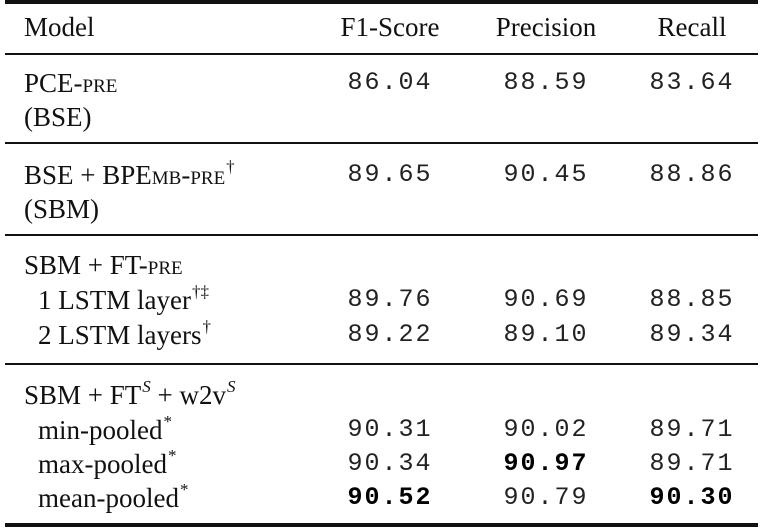 Image resolution: width=763 pixels, height=530 pixels. Describe the element at coordinates (100, 83) in the screenshot. I see `model-name-smallcaps: pre` at that location.